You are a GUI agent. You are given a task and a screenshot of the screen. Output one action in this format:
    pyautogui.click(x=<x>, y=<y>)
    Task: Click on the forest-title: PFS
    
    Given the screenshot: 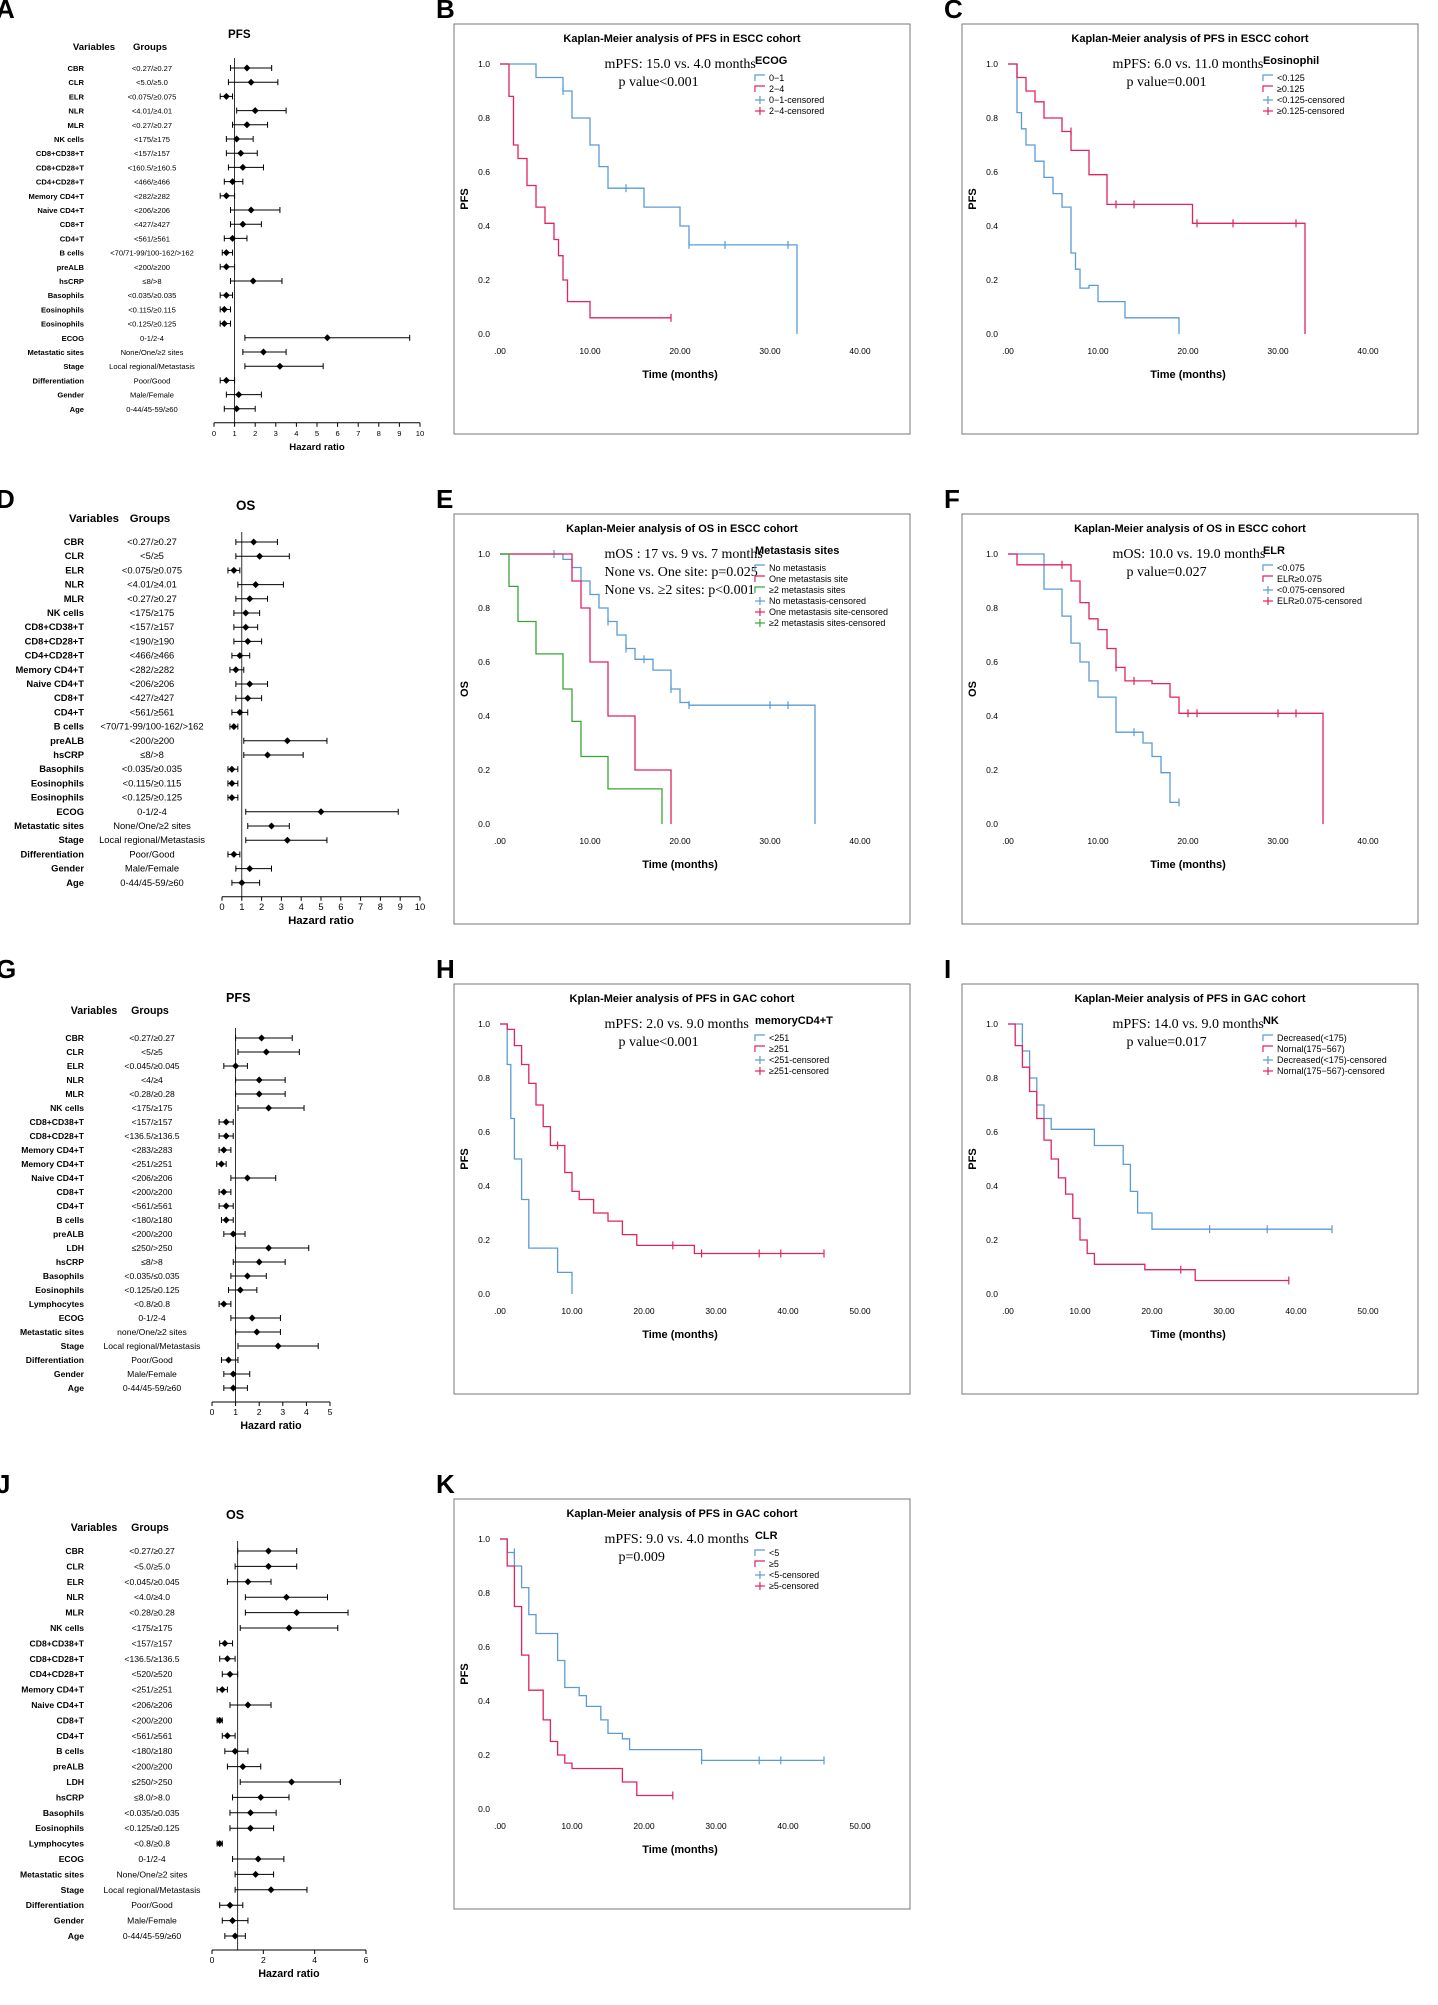 What is the action you would take?
    pyautogui.click(x=239, y=34)
    